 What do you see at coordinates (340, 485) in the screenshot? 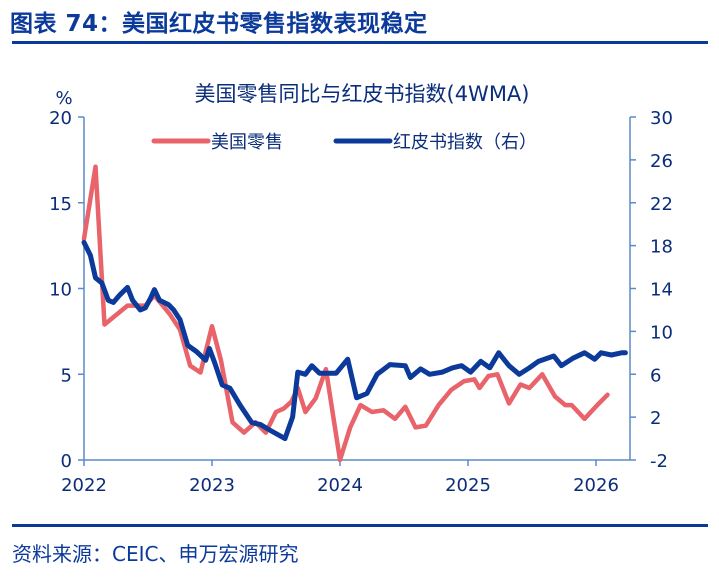
I see `x-tick-label: 2024` at bounding box center [340, 485].